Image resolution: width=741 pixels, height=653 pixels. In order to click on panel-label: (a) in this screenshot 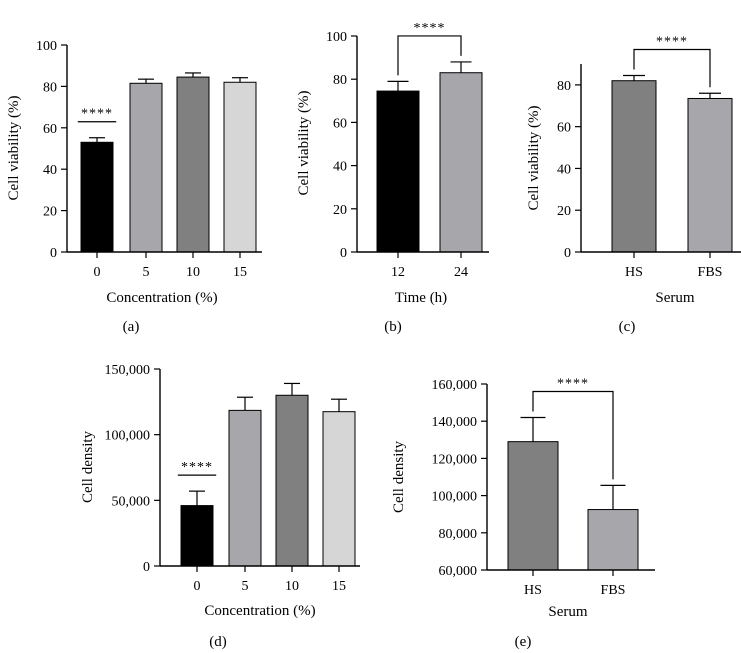, I will do `click(131, 327)`.